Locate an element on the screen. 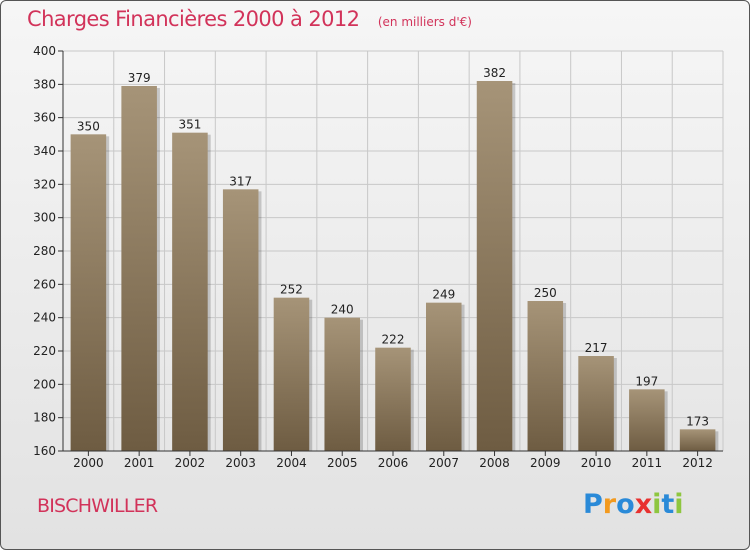  chart-subtitle: (en milliers d'€) is located at coordinates (424, 22).